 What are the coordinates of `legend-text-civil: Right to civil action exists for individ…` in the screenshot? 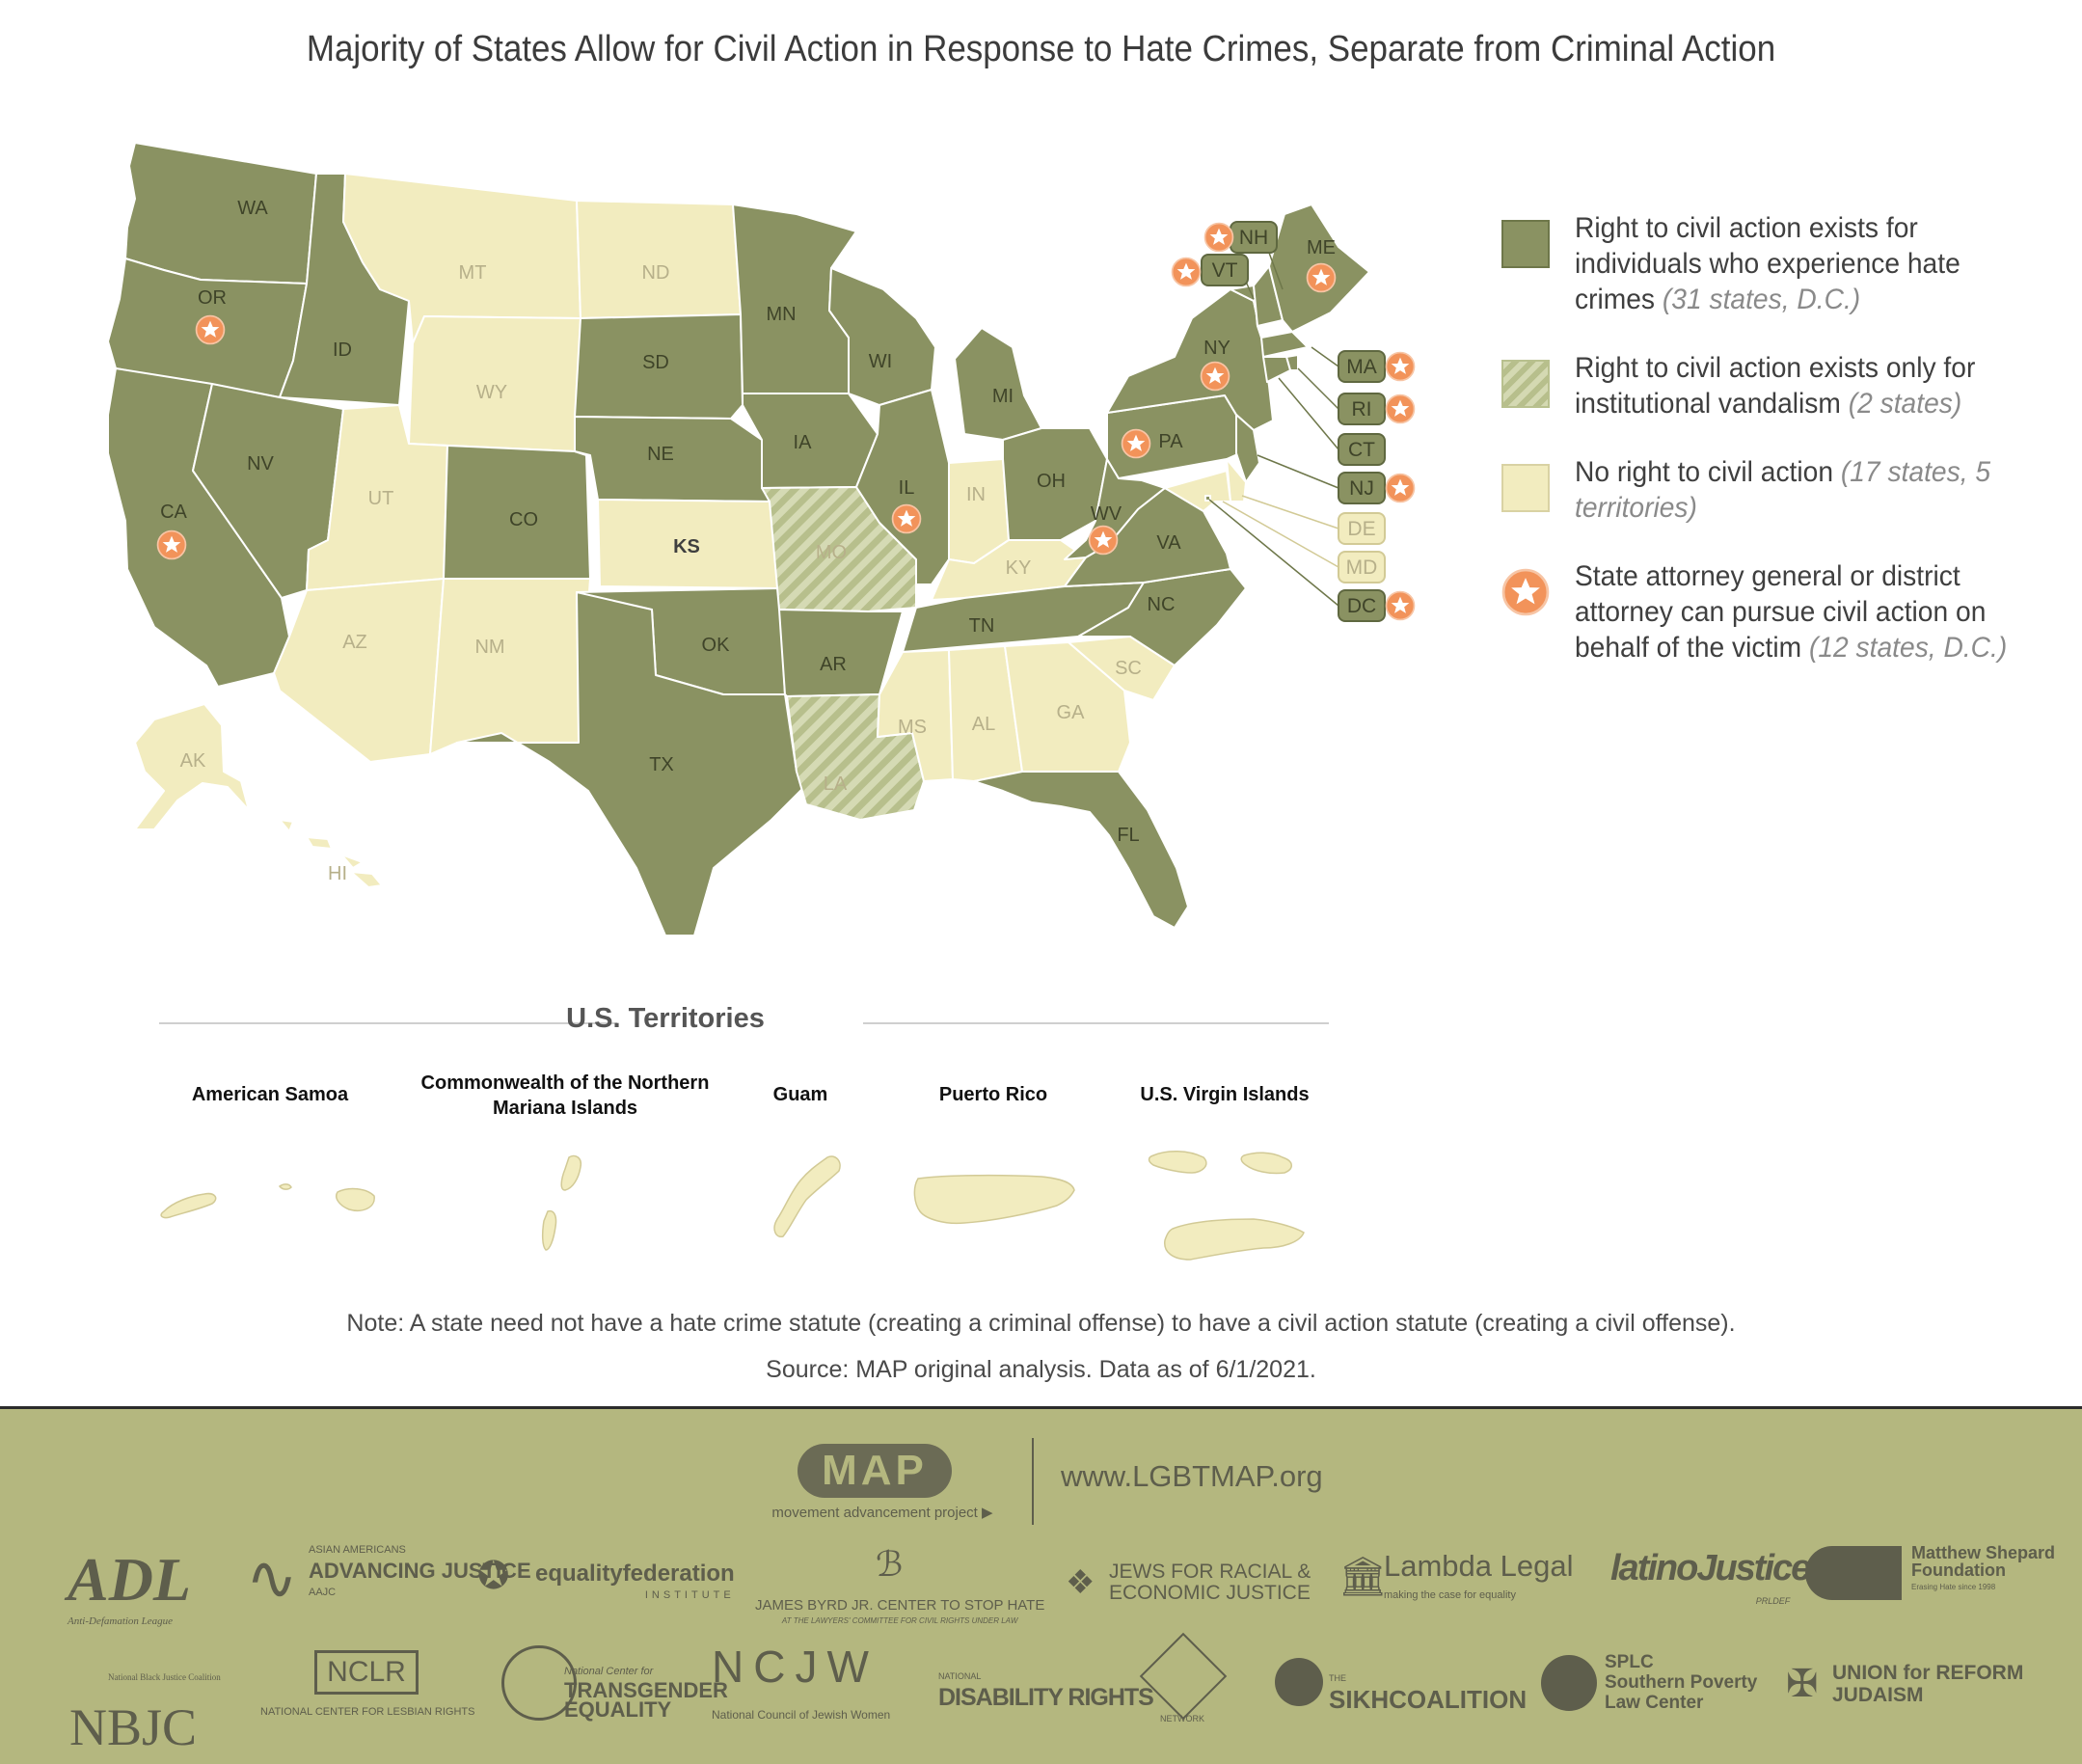 It's located at (1767, 264).